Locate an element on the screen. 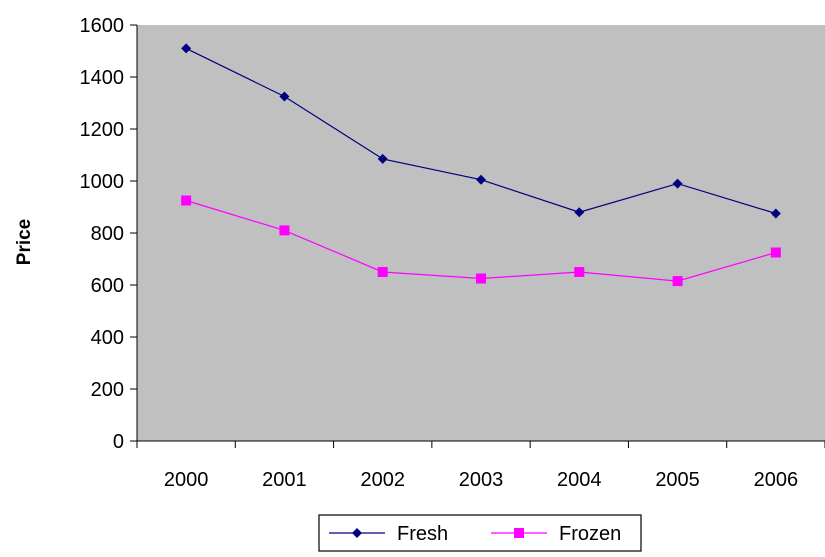 Image resolution: width=825 pixels, height=557 pixels. x-tick-label: 2006 is located at coordinates (776, 480).